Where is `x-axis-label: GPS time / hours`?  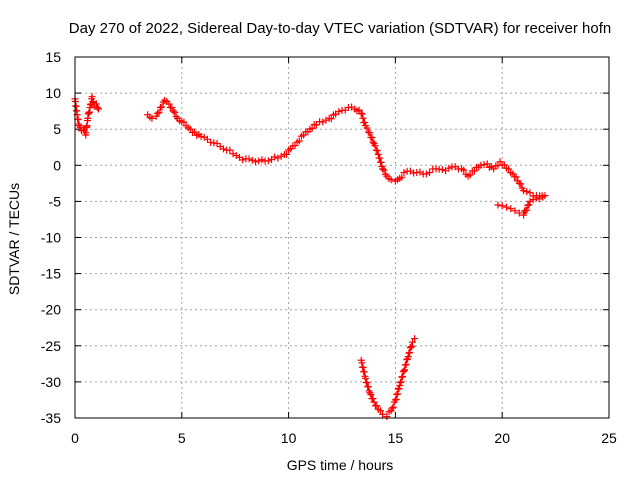 x-axis-label: GPS time / hours is located at coordinates (340, 465).